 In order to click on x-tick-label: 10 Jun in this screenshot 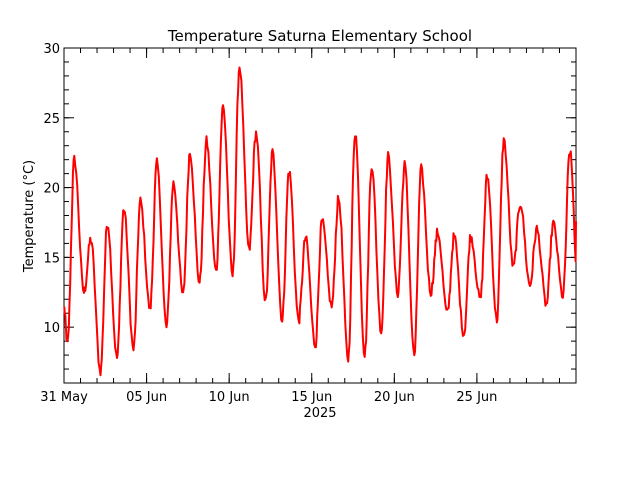, I will do `click(229, 397)`.